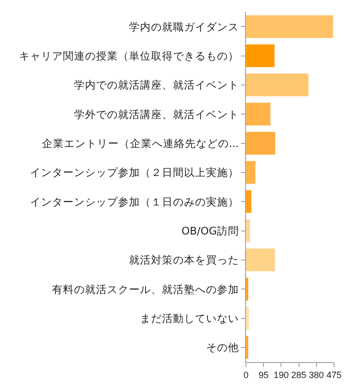 Image resolution: width=345 pixels, height=390 pixels. What do you see at coordinates (281, 375) in the screenshot?
I see `x-tick-label: 190` at bounding box center [281, 375].